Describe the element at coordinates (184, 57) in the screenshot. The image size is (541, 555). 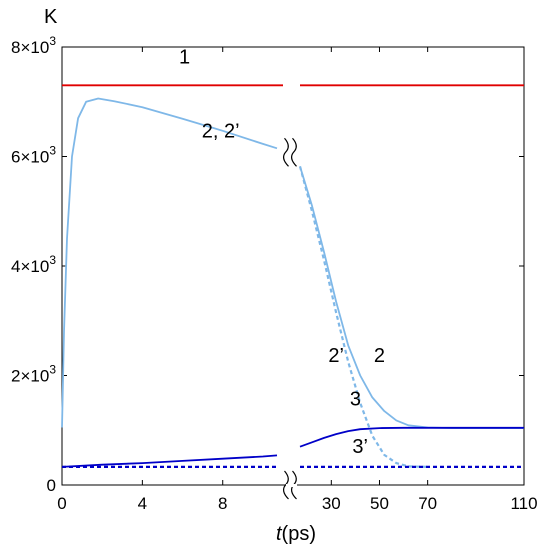
I see `curve-annotation: 1` at that location.